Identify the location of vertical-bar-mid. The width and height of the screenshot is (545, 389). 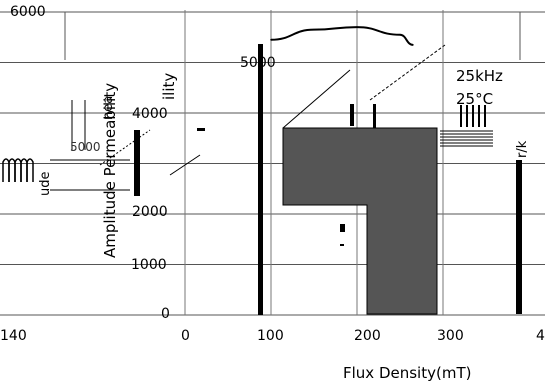
(137, 163).